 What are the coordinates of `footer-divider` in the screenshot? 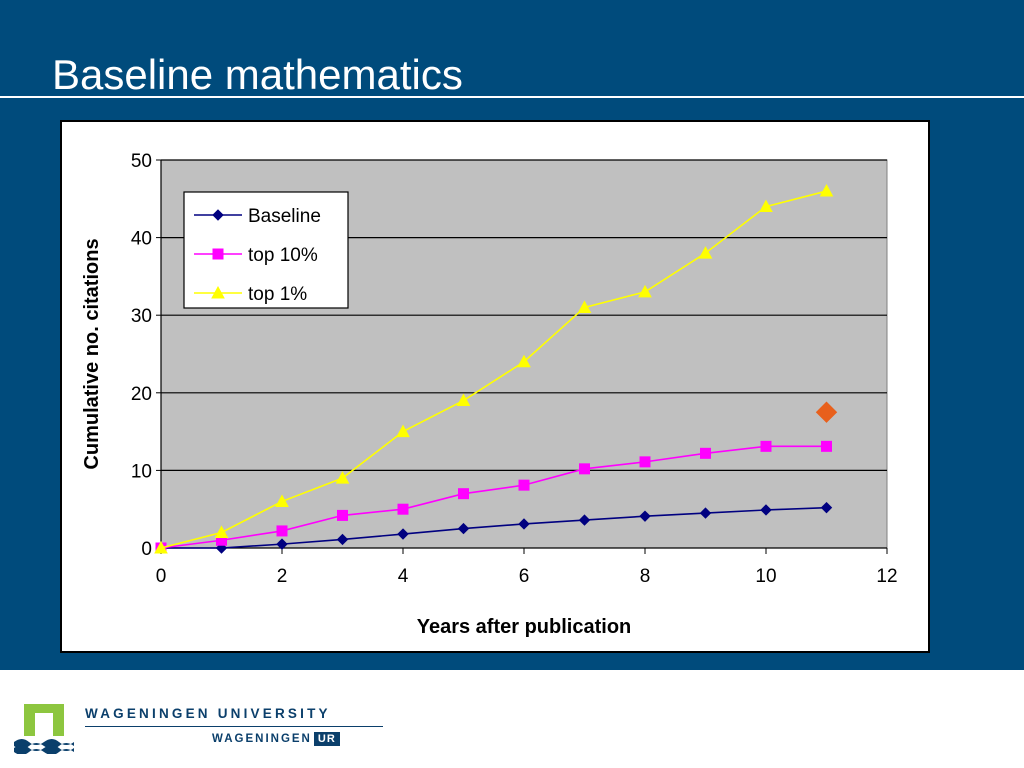 It's located at (234, 726).